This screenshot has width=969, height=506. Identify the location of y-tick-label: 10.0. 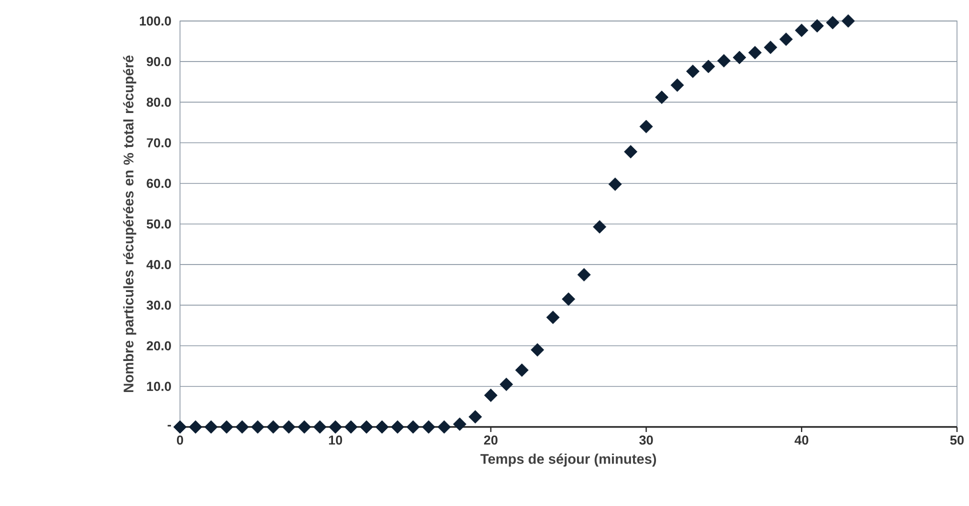
(159, 386).